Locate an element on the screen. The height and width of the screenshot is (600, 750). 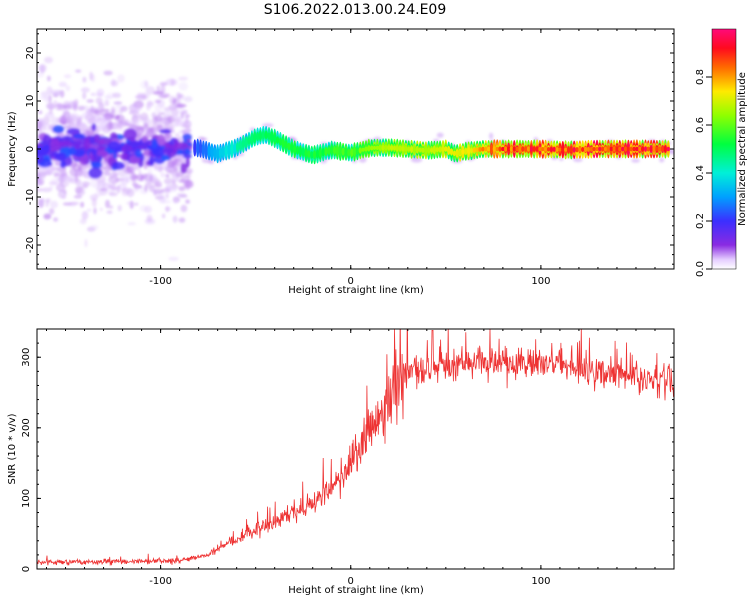
spectrogram-ylabel: Frequency (Hz) is located at coordinates (12, 149).